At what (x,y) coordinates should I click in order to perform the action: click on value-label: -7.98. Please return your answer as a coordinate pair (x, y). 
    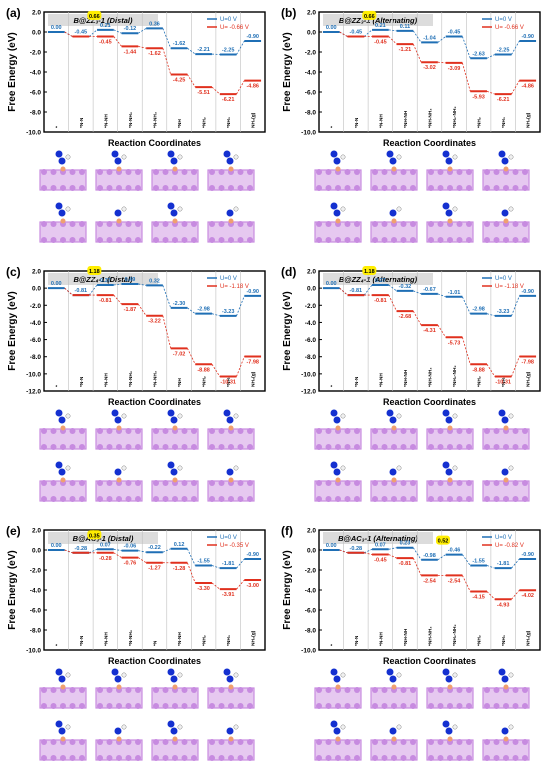
    Looking at the image, I should click on (252, 363).